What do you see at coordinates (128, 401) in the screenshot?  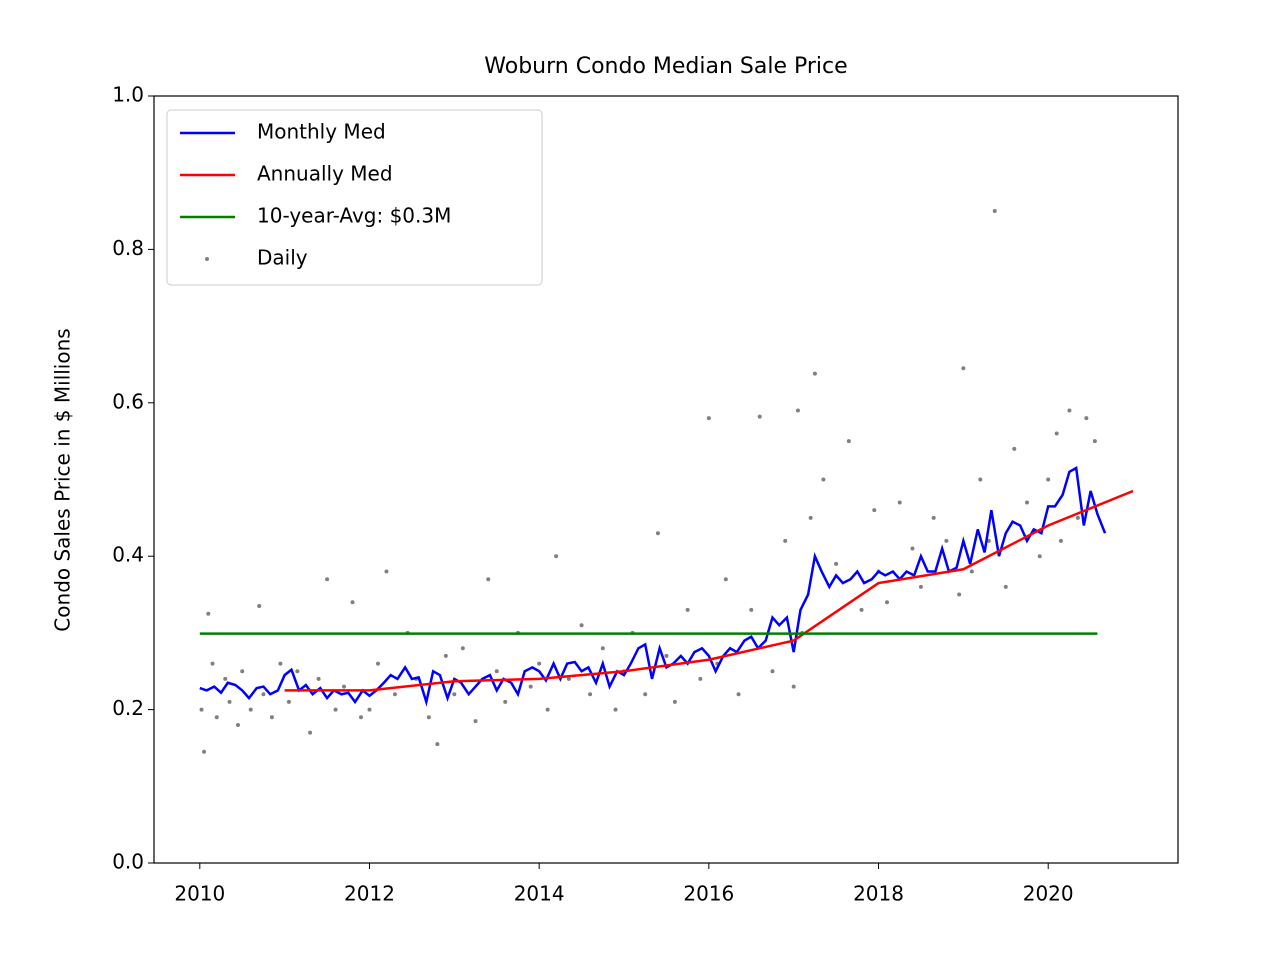 I see `y-tick-label: 0.6` at bounding box center [128, 401].